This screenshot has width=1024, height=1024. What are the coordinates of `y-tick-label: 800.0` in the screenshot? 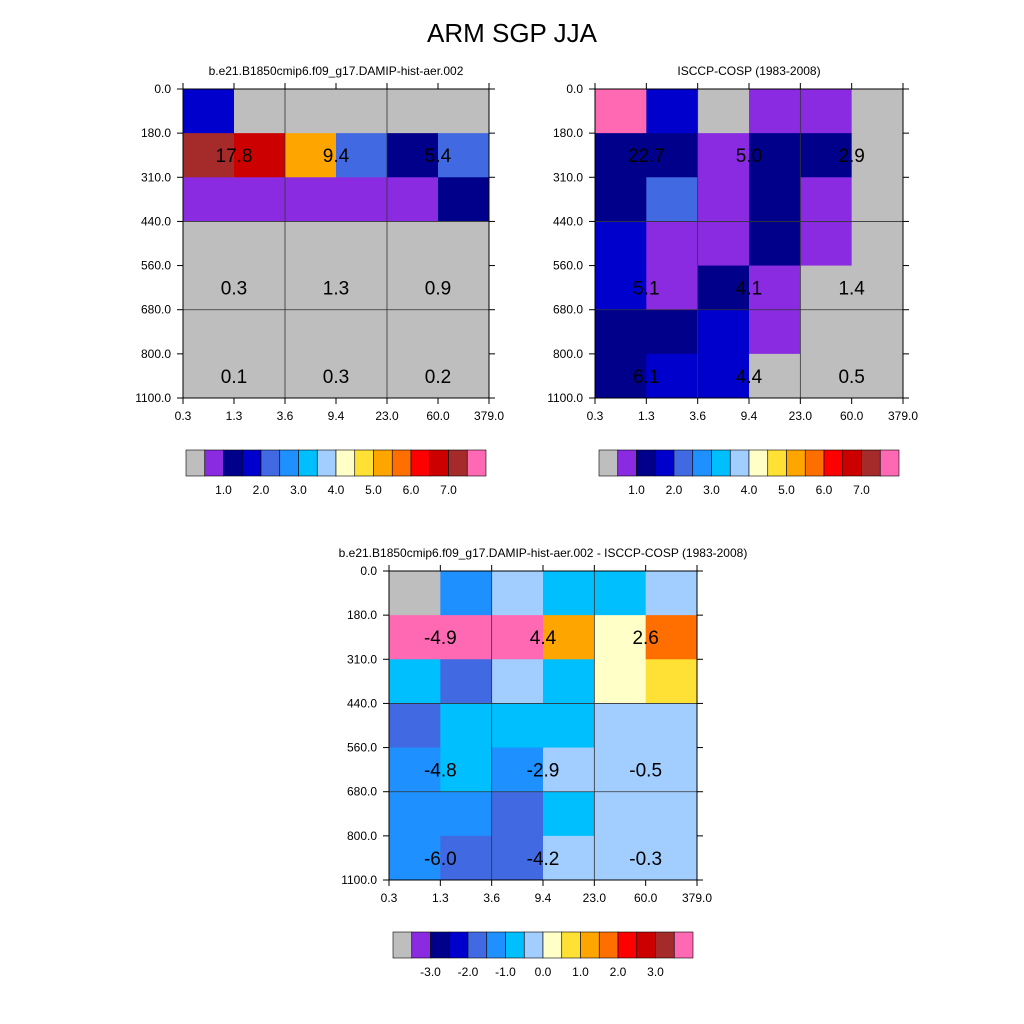 It's located at (362, 836).